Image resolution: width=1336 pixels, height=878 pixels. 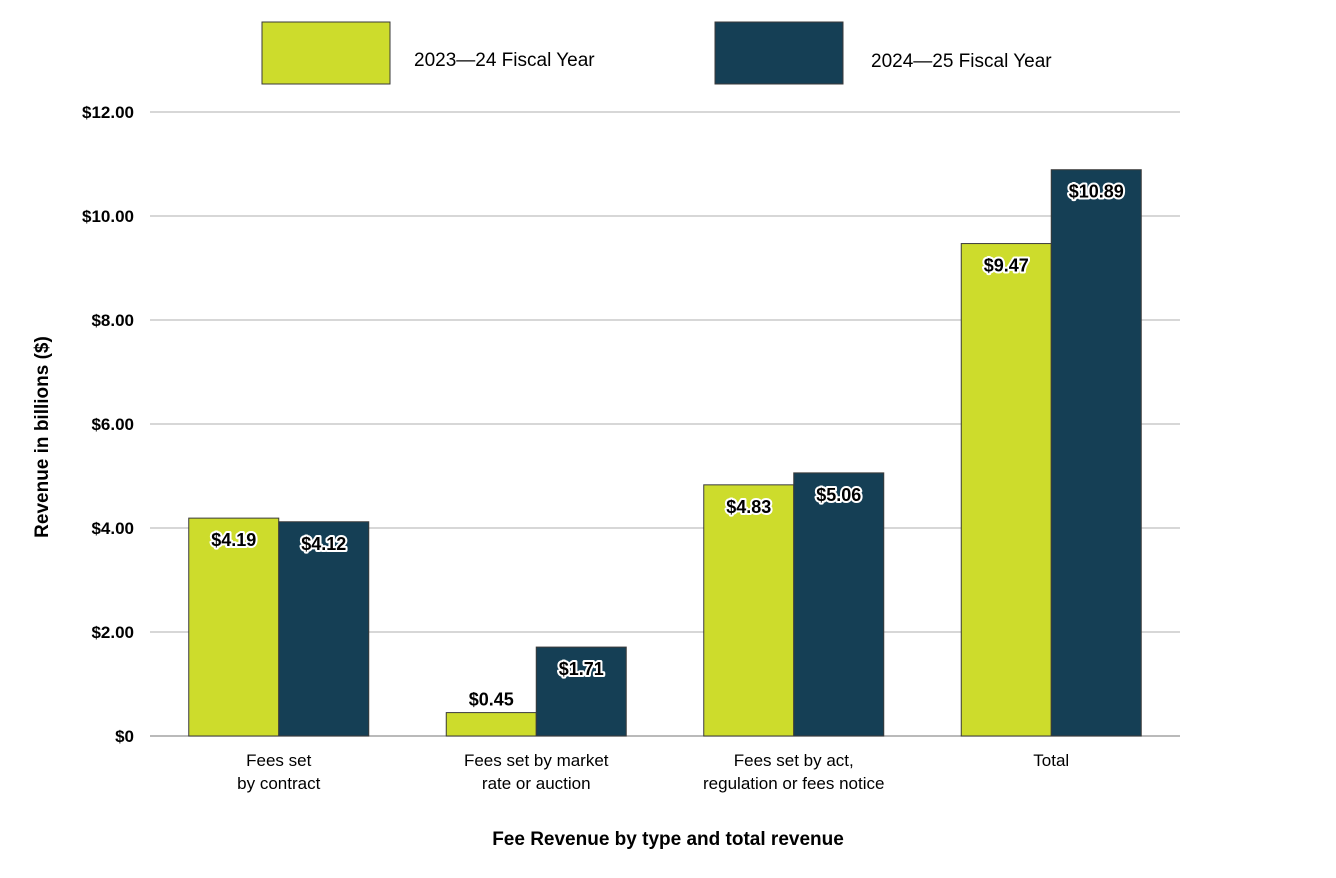 What do you see at coordinates (112, 528) in the screenshot?
I see `y-tick-label: $4.00` at bounding box center [112, 528].